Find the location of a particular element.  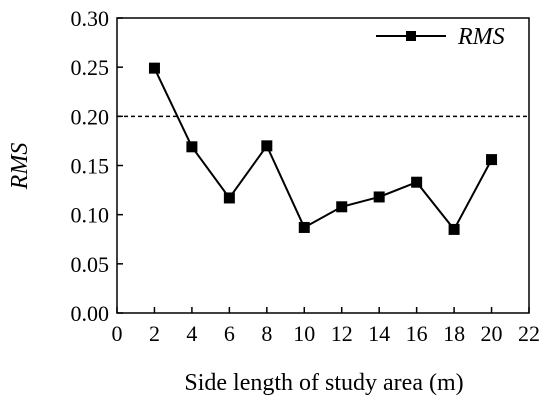

x-tick-label: 16 is located at coordinates (417, 333).